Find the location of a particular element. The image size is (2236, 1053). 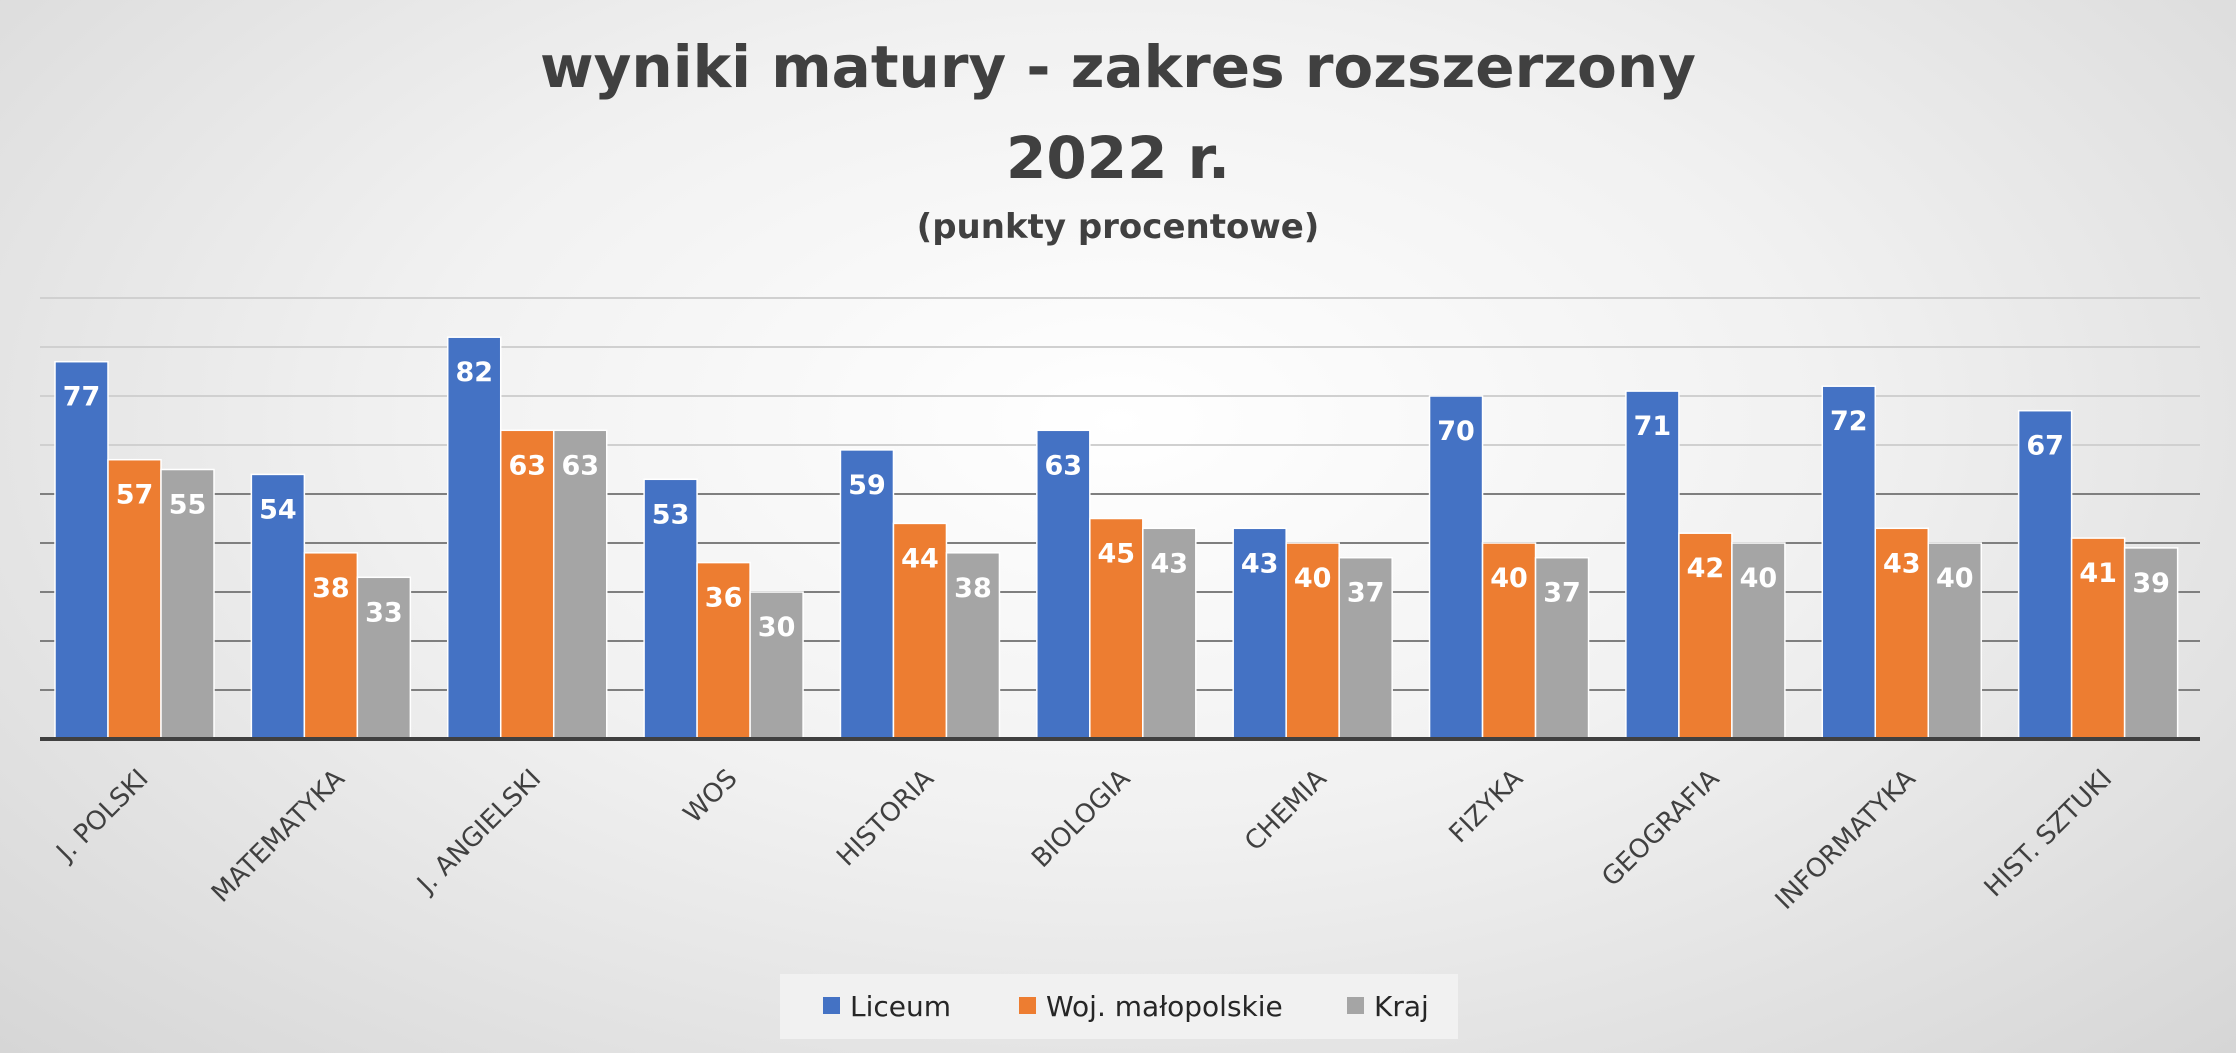

bar-woj-małopolskie-8 is located at coordinates (1705, 636).